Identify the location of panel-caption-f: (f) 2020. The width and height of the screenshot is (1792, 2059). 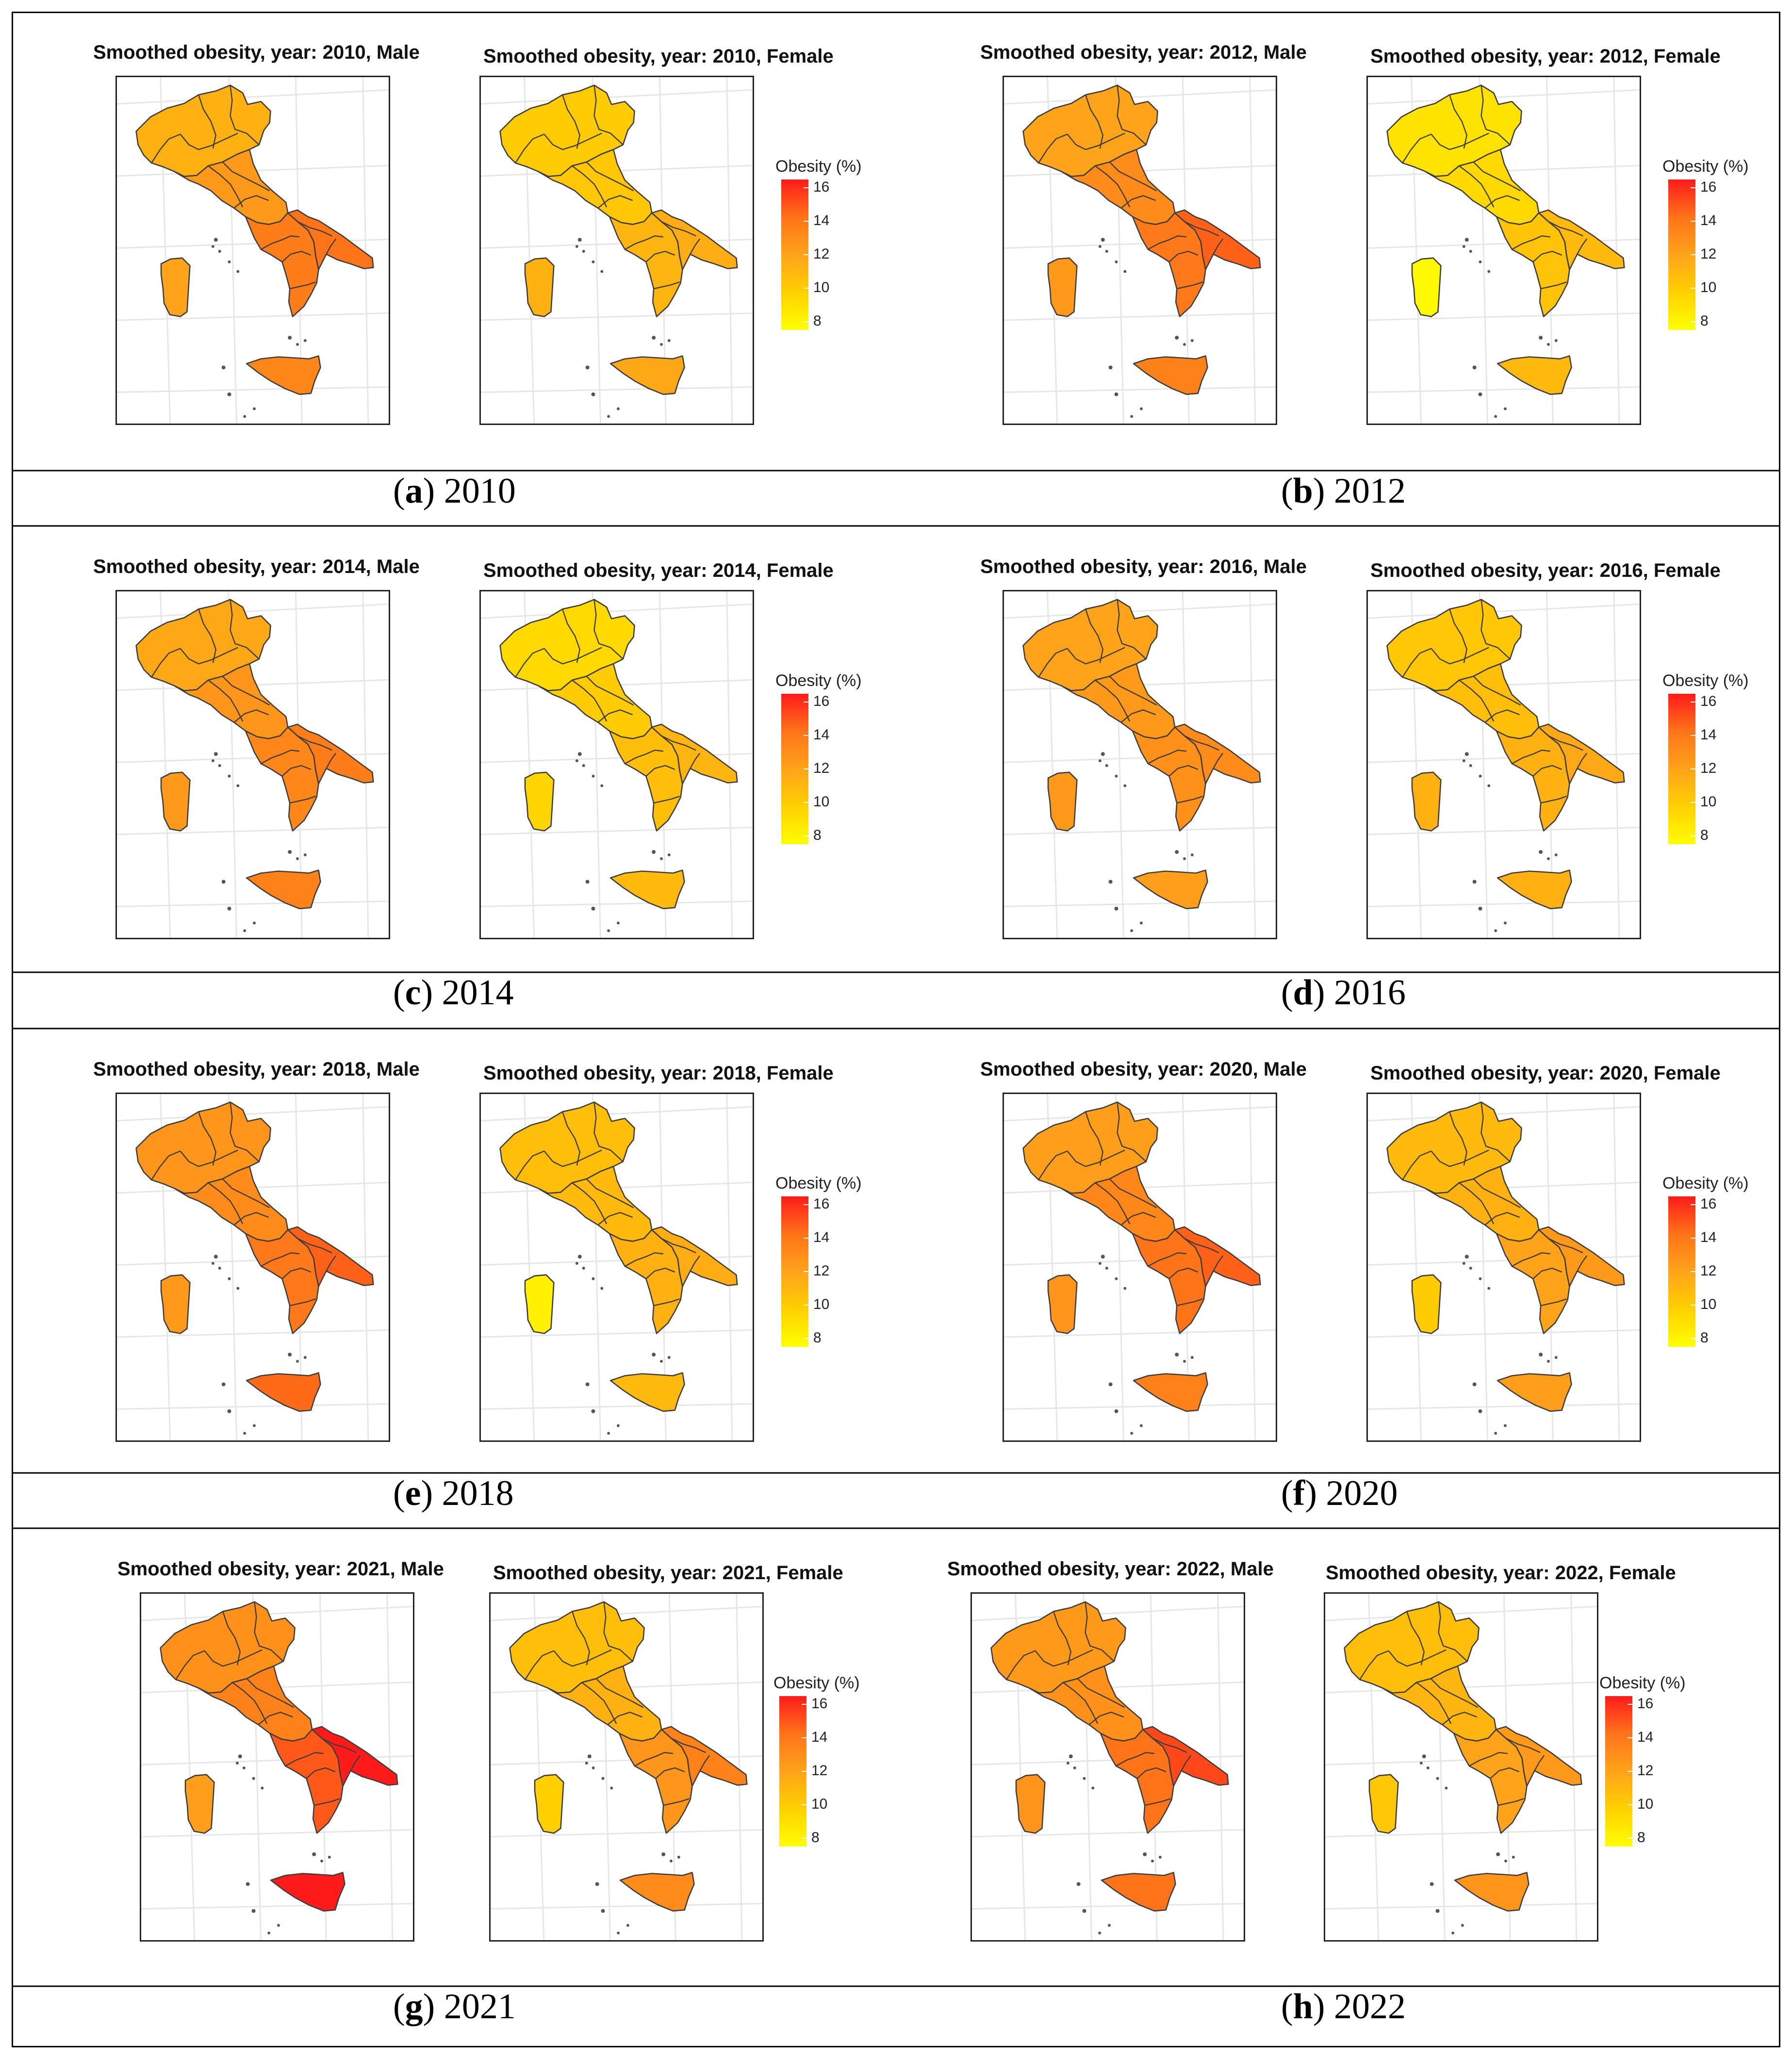
(1339, 1493).